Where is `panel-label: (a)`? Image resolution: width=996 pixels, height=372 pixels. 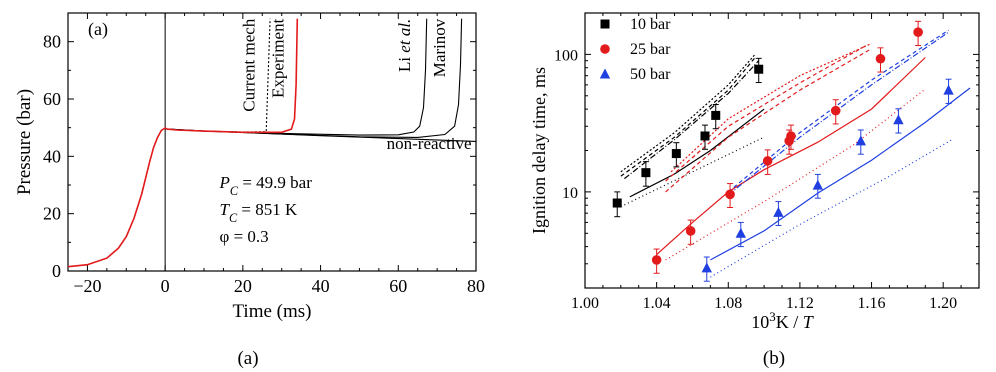
panel-label: (a) is located at coordinates (98, 29).